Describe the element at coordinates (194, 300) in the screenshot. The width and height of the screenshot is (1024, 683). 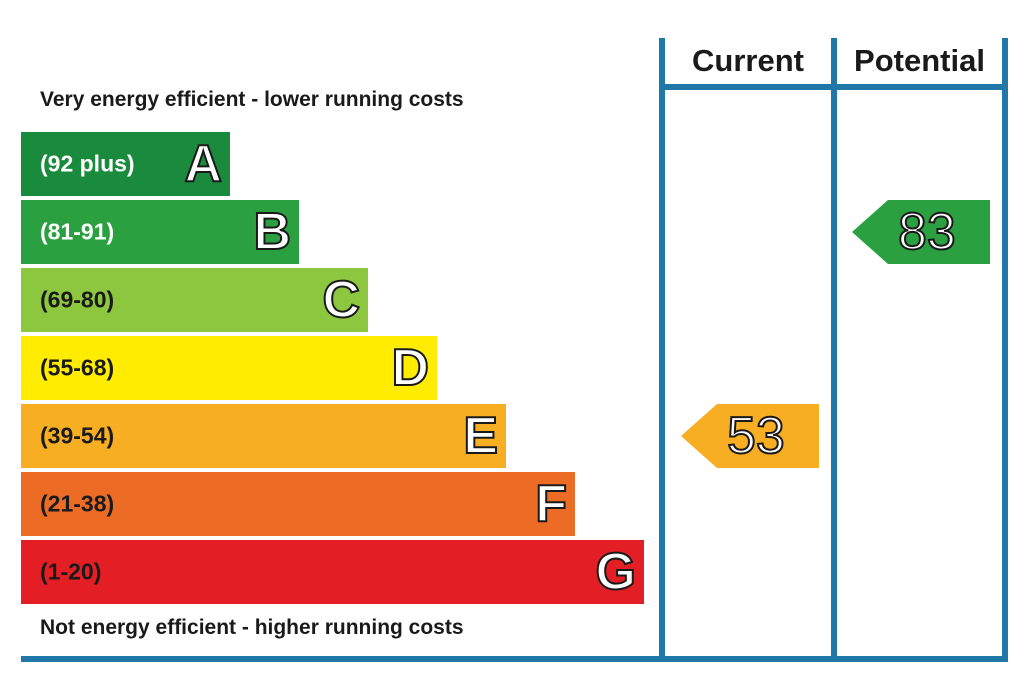
I see `band-c: (69-80) C` at that location.